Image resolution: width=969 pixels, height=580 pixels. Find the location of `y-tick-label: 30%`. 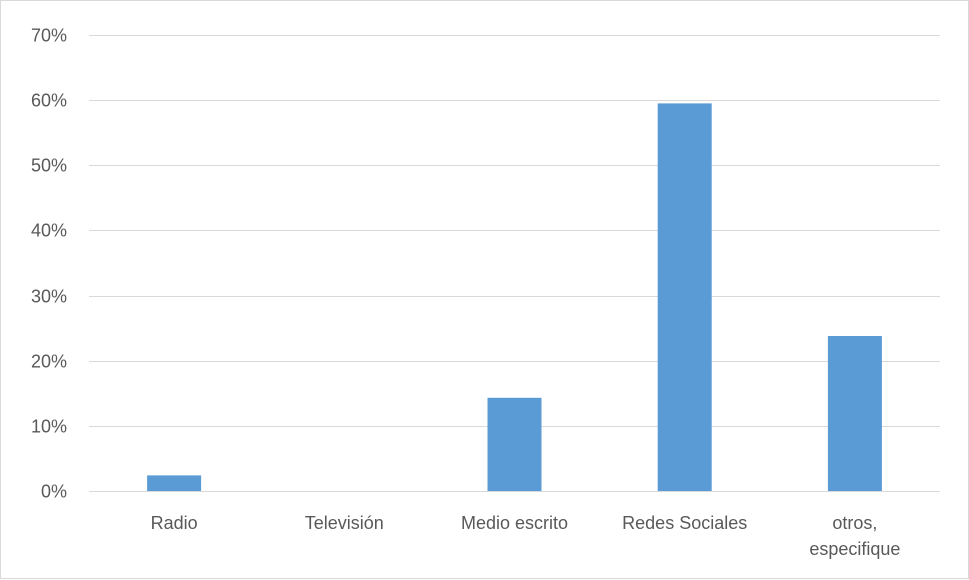

y-tick-label: 30% is located at coordinates (49, 297).